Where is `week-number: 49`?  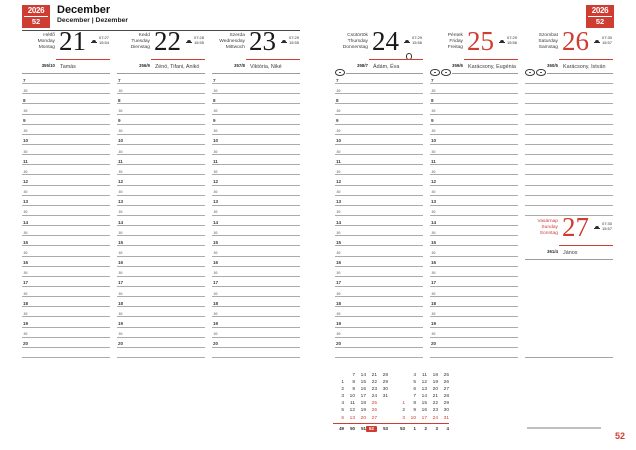
week-number: 49 is located at coordinates (341, 428).